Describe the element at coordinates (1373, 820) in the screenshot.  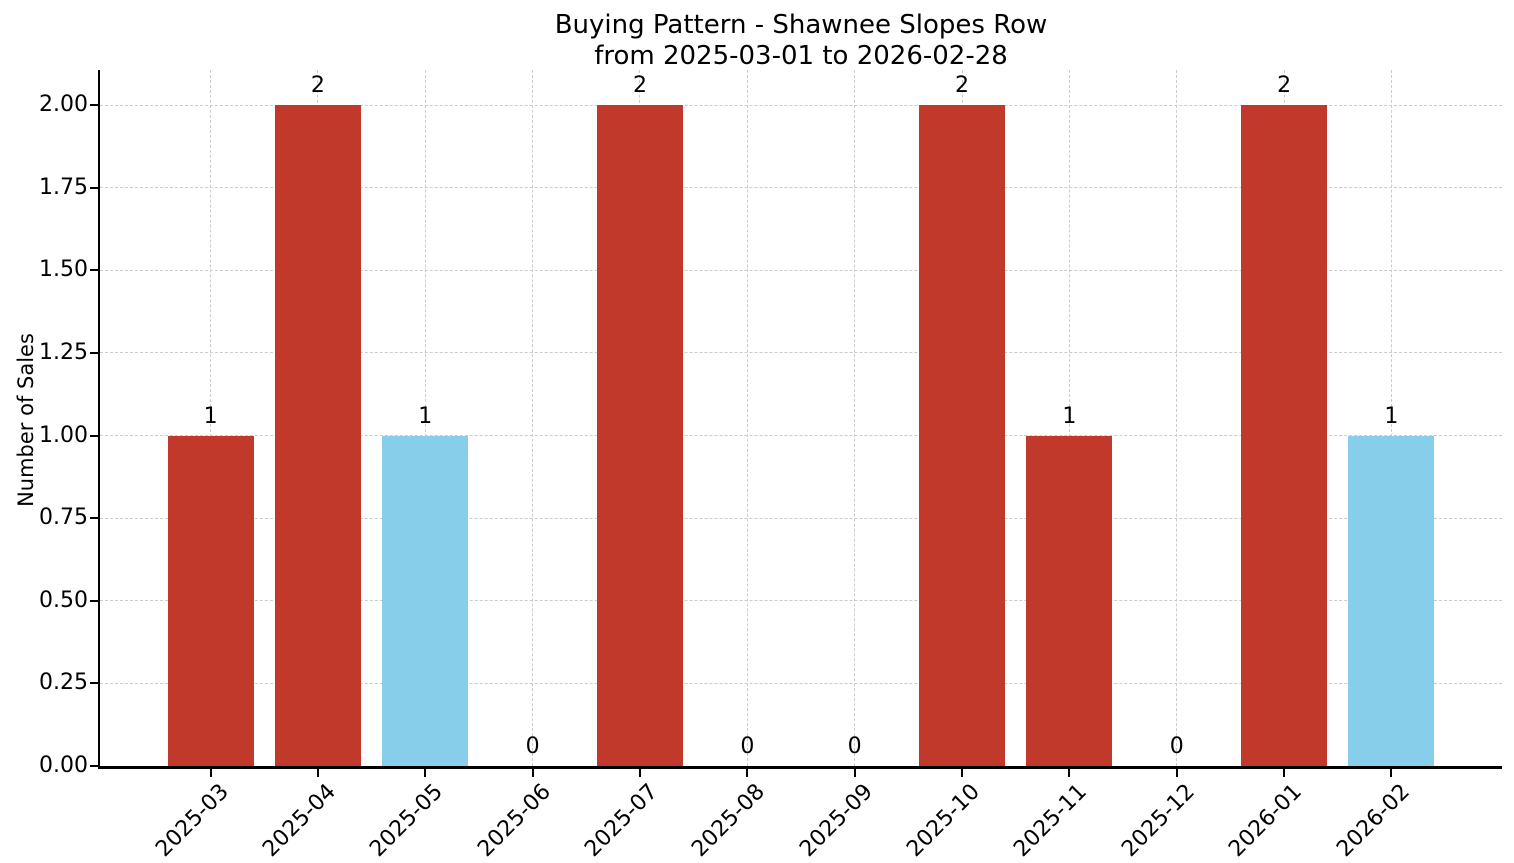
I see `x-tick-label: 2026-02` at that location.